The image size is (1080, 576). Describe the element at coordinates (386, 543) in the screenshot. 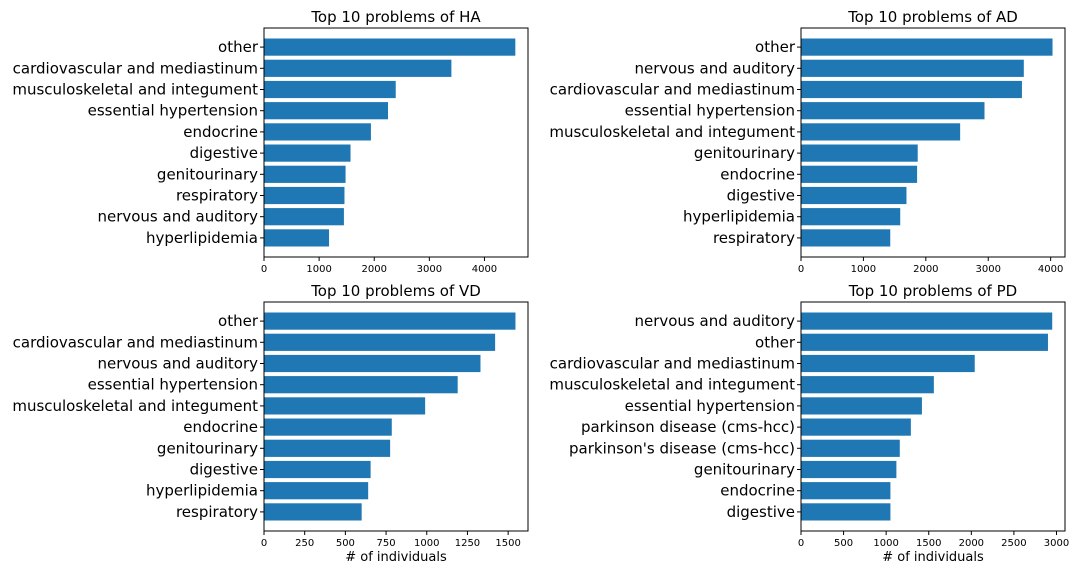

I see `x-tick-label: 750` at that location.